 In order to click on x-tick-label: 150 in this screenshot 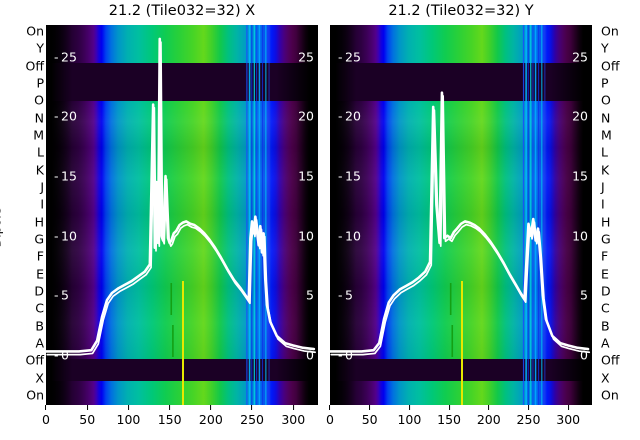, I will do `click(169, 419)`.